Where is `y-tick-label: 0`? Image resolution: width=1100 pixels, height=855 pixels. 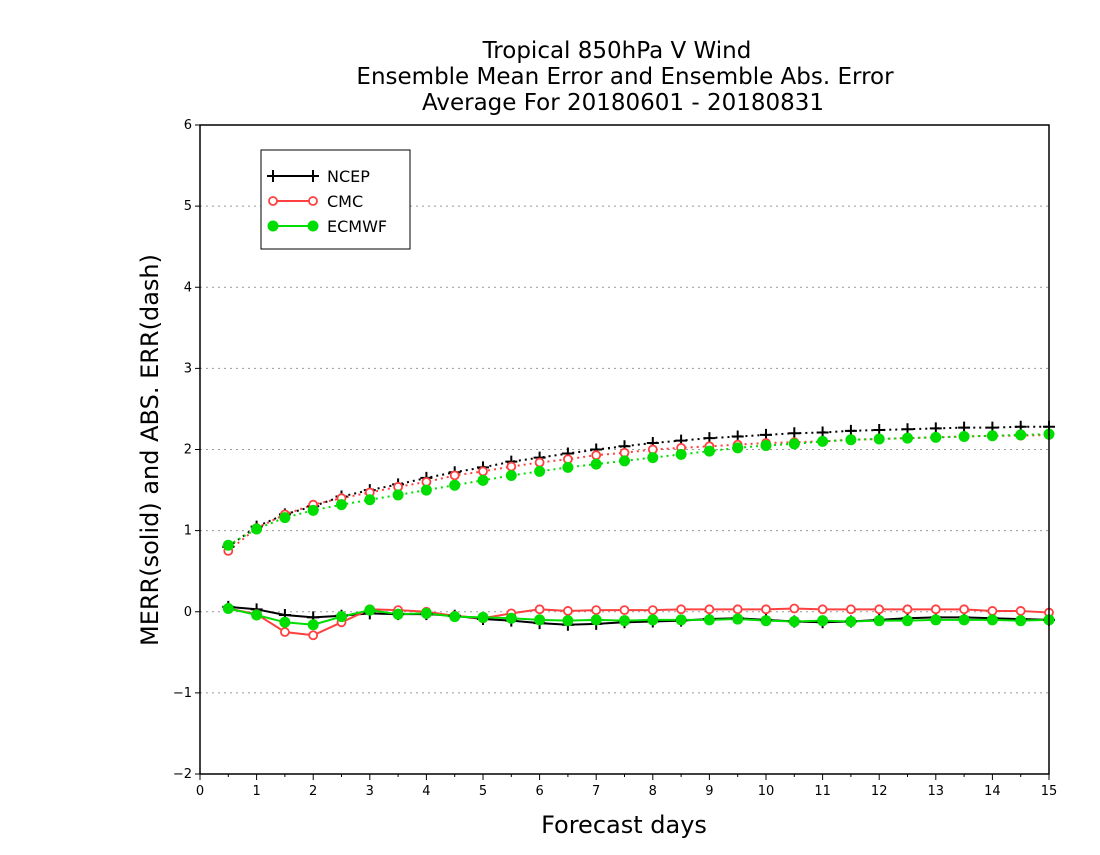 y-tick-label: 0 is located at coordinates (188, 612).